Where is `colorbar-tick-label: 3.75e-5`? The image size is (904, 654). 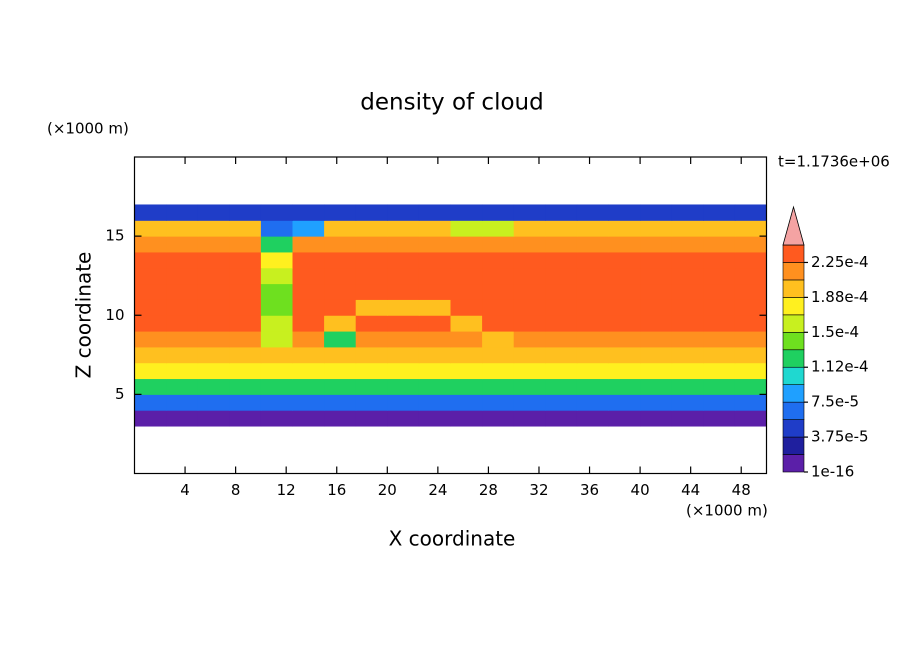 colorbar-tick-label: 3.75e-5 is located at coordinates (840, 437).